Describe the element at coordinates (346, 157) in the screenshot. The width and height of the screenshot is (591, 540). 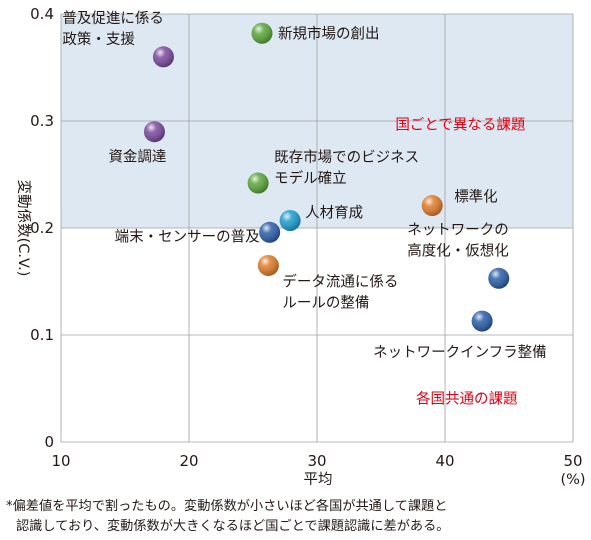
I see `point-label-3-0: 既存市場でのビジネス` at that location.